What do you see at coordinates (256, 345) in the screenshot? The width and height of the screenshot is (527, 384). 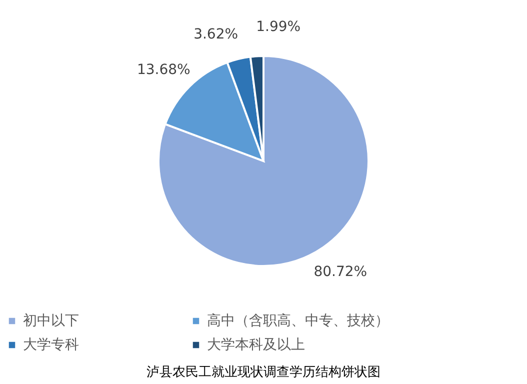 I see `legend-label: 大学本科及以上` at bounding box center [256, 345].